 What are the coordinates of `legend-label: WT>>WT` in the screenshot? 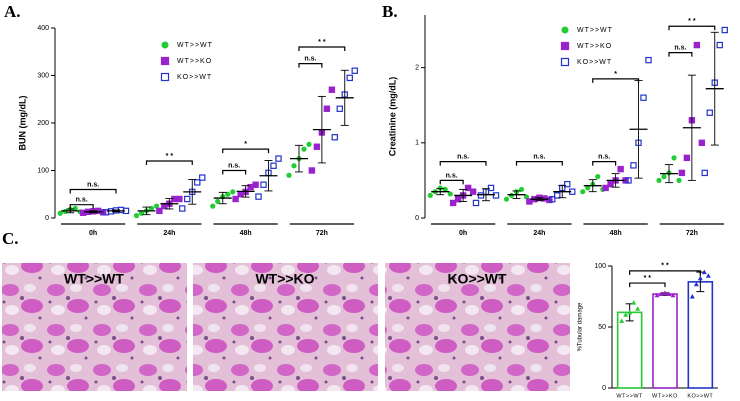 It's located at (595, 30).